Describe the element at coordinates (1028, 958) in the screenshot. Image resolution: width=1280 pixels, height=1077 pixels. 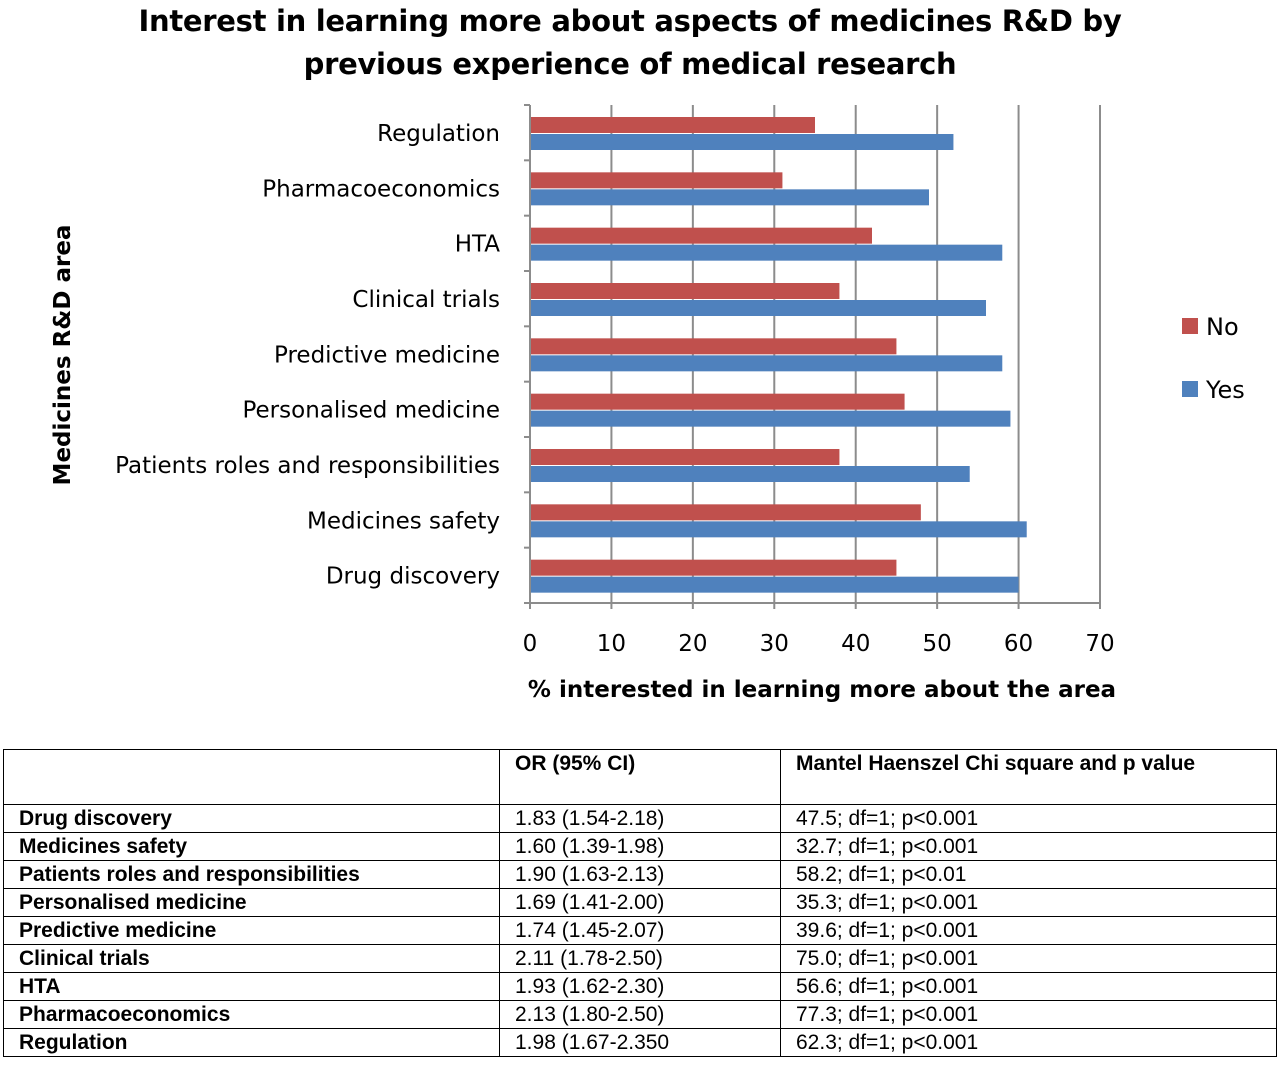
I see `table-cell-chi: 75.0; df=1; p<0.001` at that location.